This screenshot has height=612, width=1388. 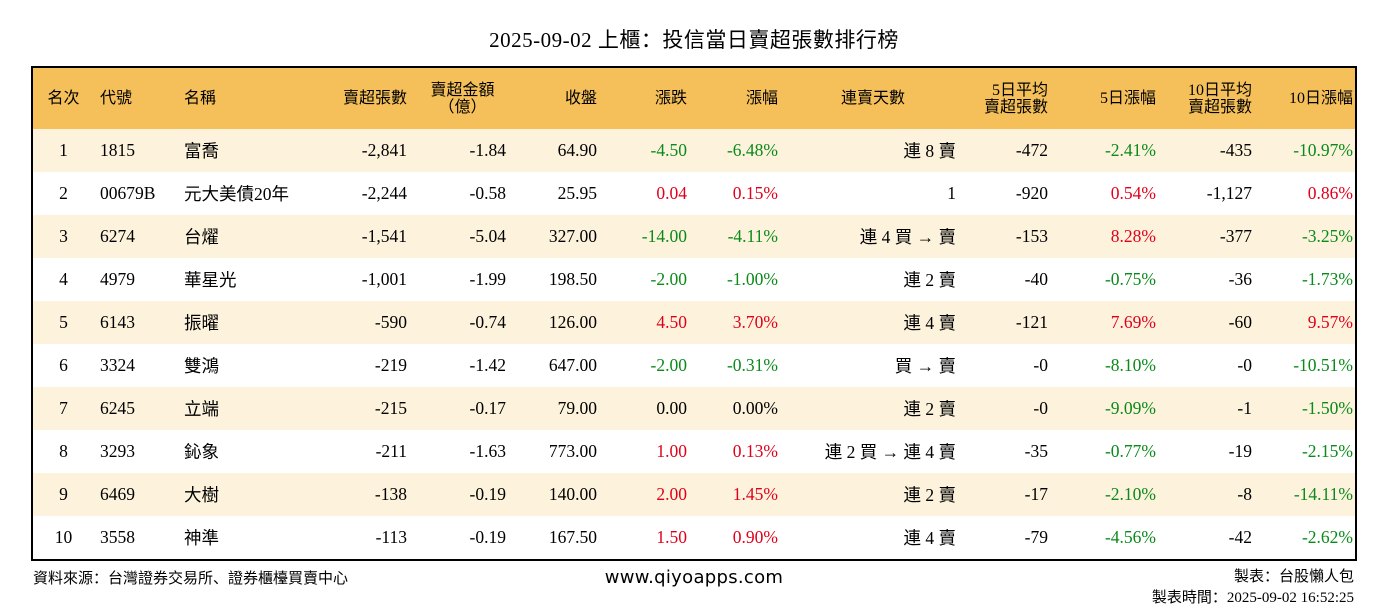 What do you see at coordinates (117, 408) in the screenshot?
I see `cell-code: 6245` at bounding box center [117, 408].